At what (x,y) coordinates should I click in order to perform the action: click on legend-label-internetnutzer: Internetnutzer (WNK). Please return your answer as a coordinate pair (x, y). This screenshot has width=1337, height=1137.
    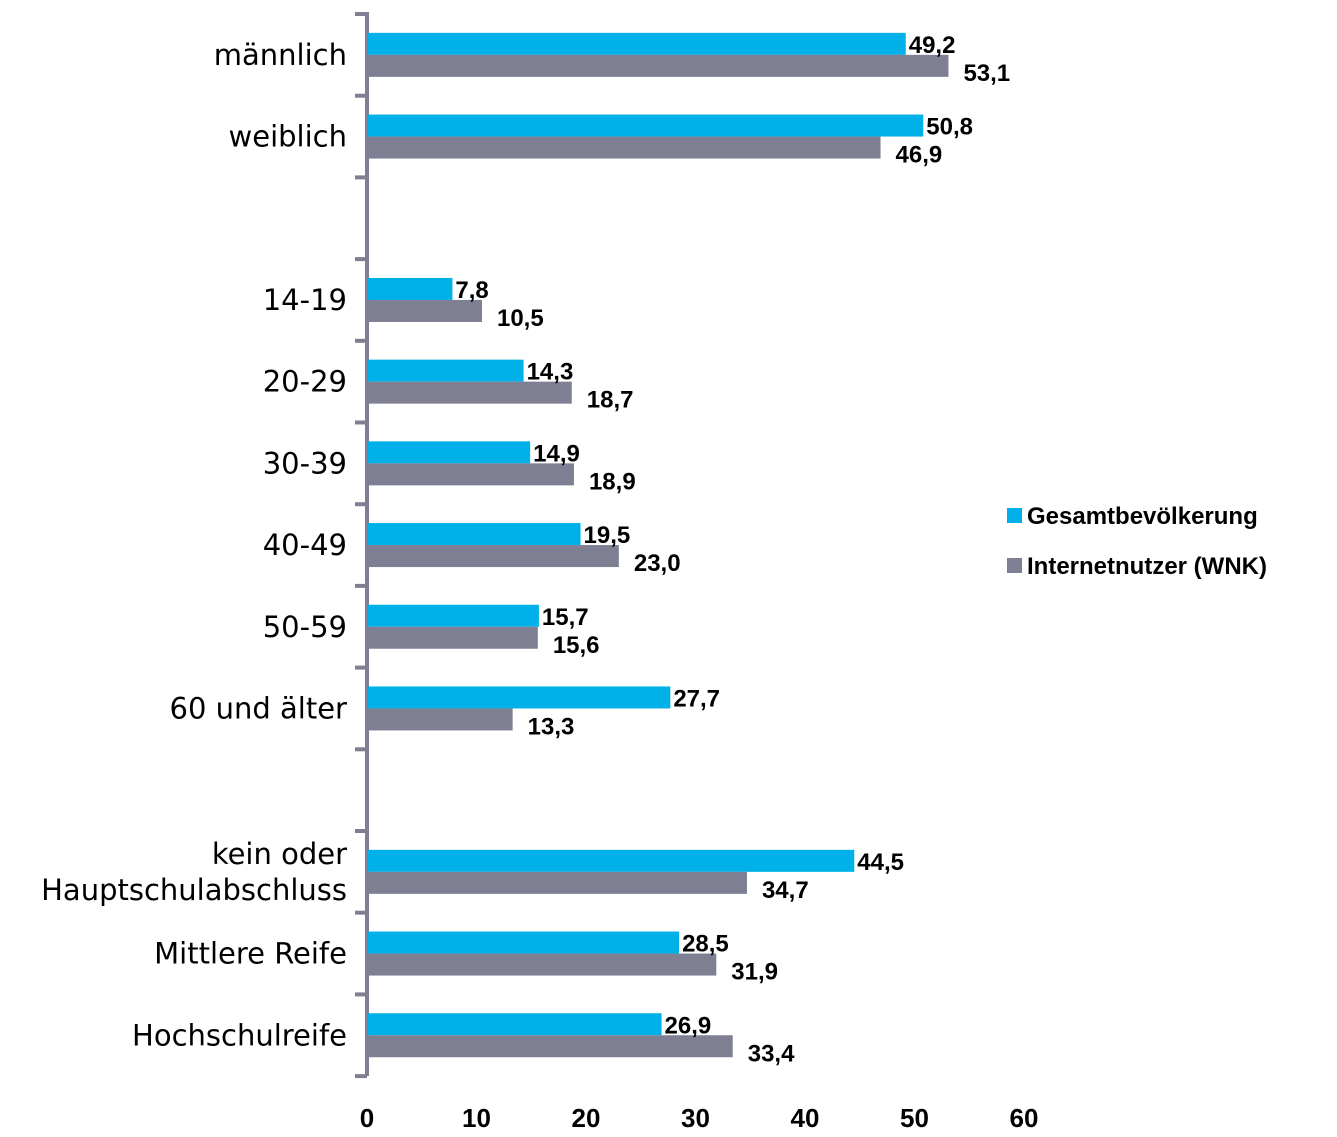
    Looking at the image, I should click on (1147, 566).